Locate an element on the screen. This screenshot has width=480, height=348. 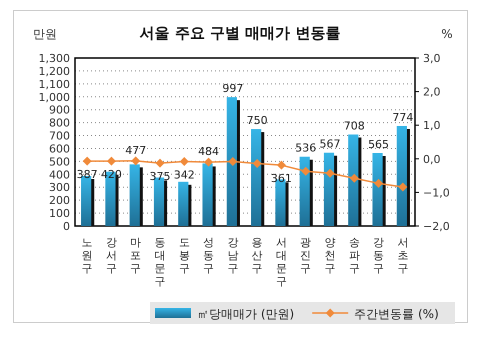
data-label: 708 is located at coordinates (354, 126).